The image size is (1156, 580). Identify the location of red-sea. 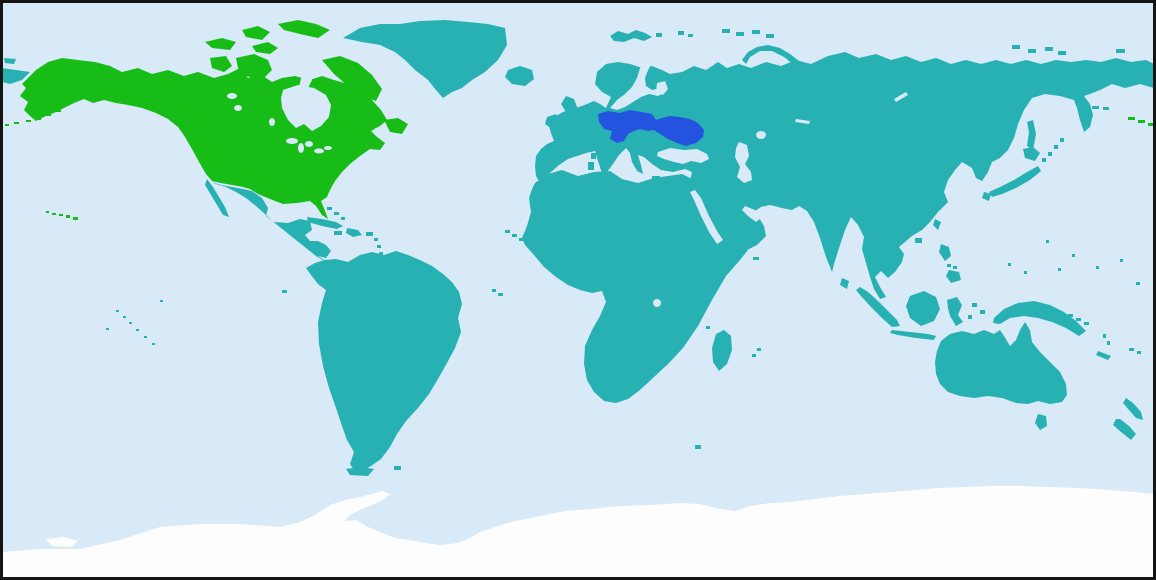
(706, 217).